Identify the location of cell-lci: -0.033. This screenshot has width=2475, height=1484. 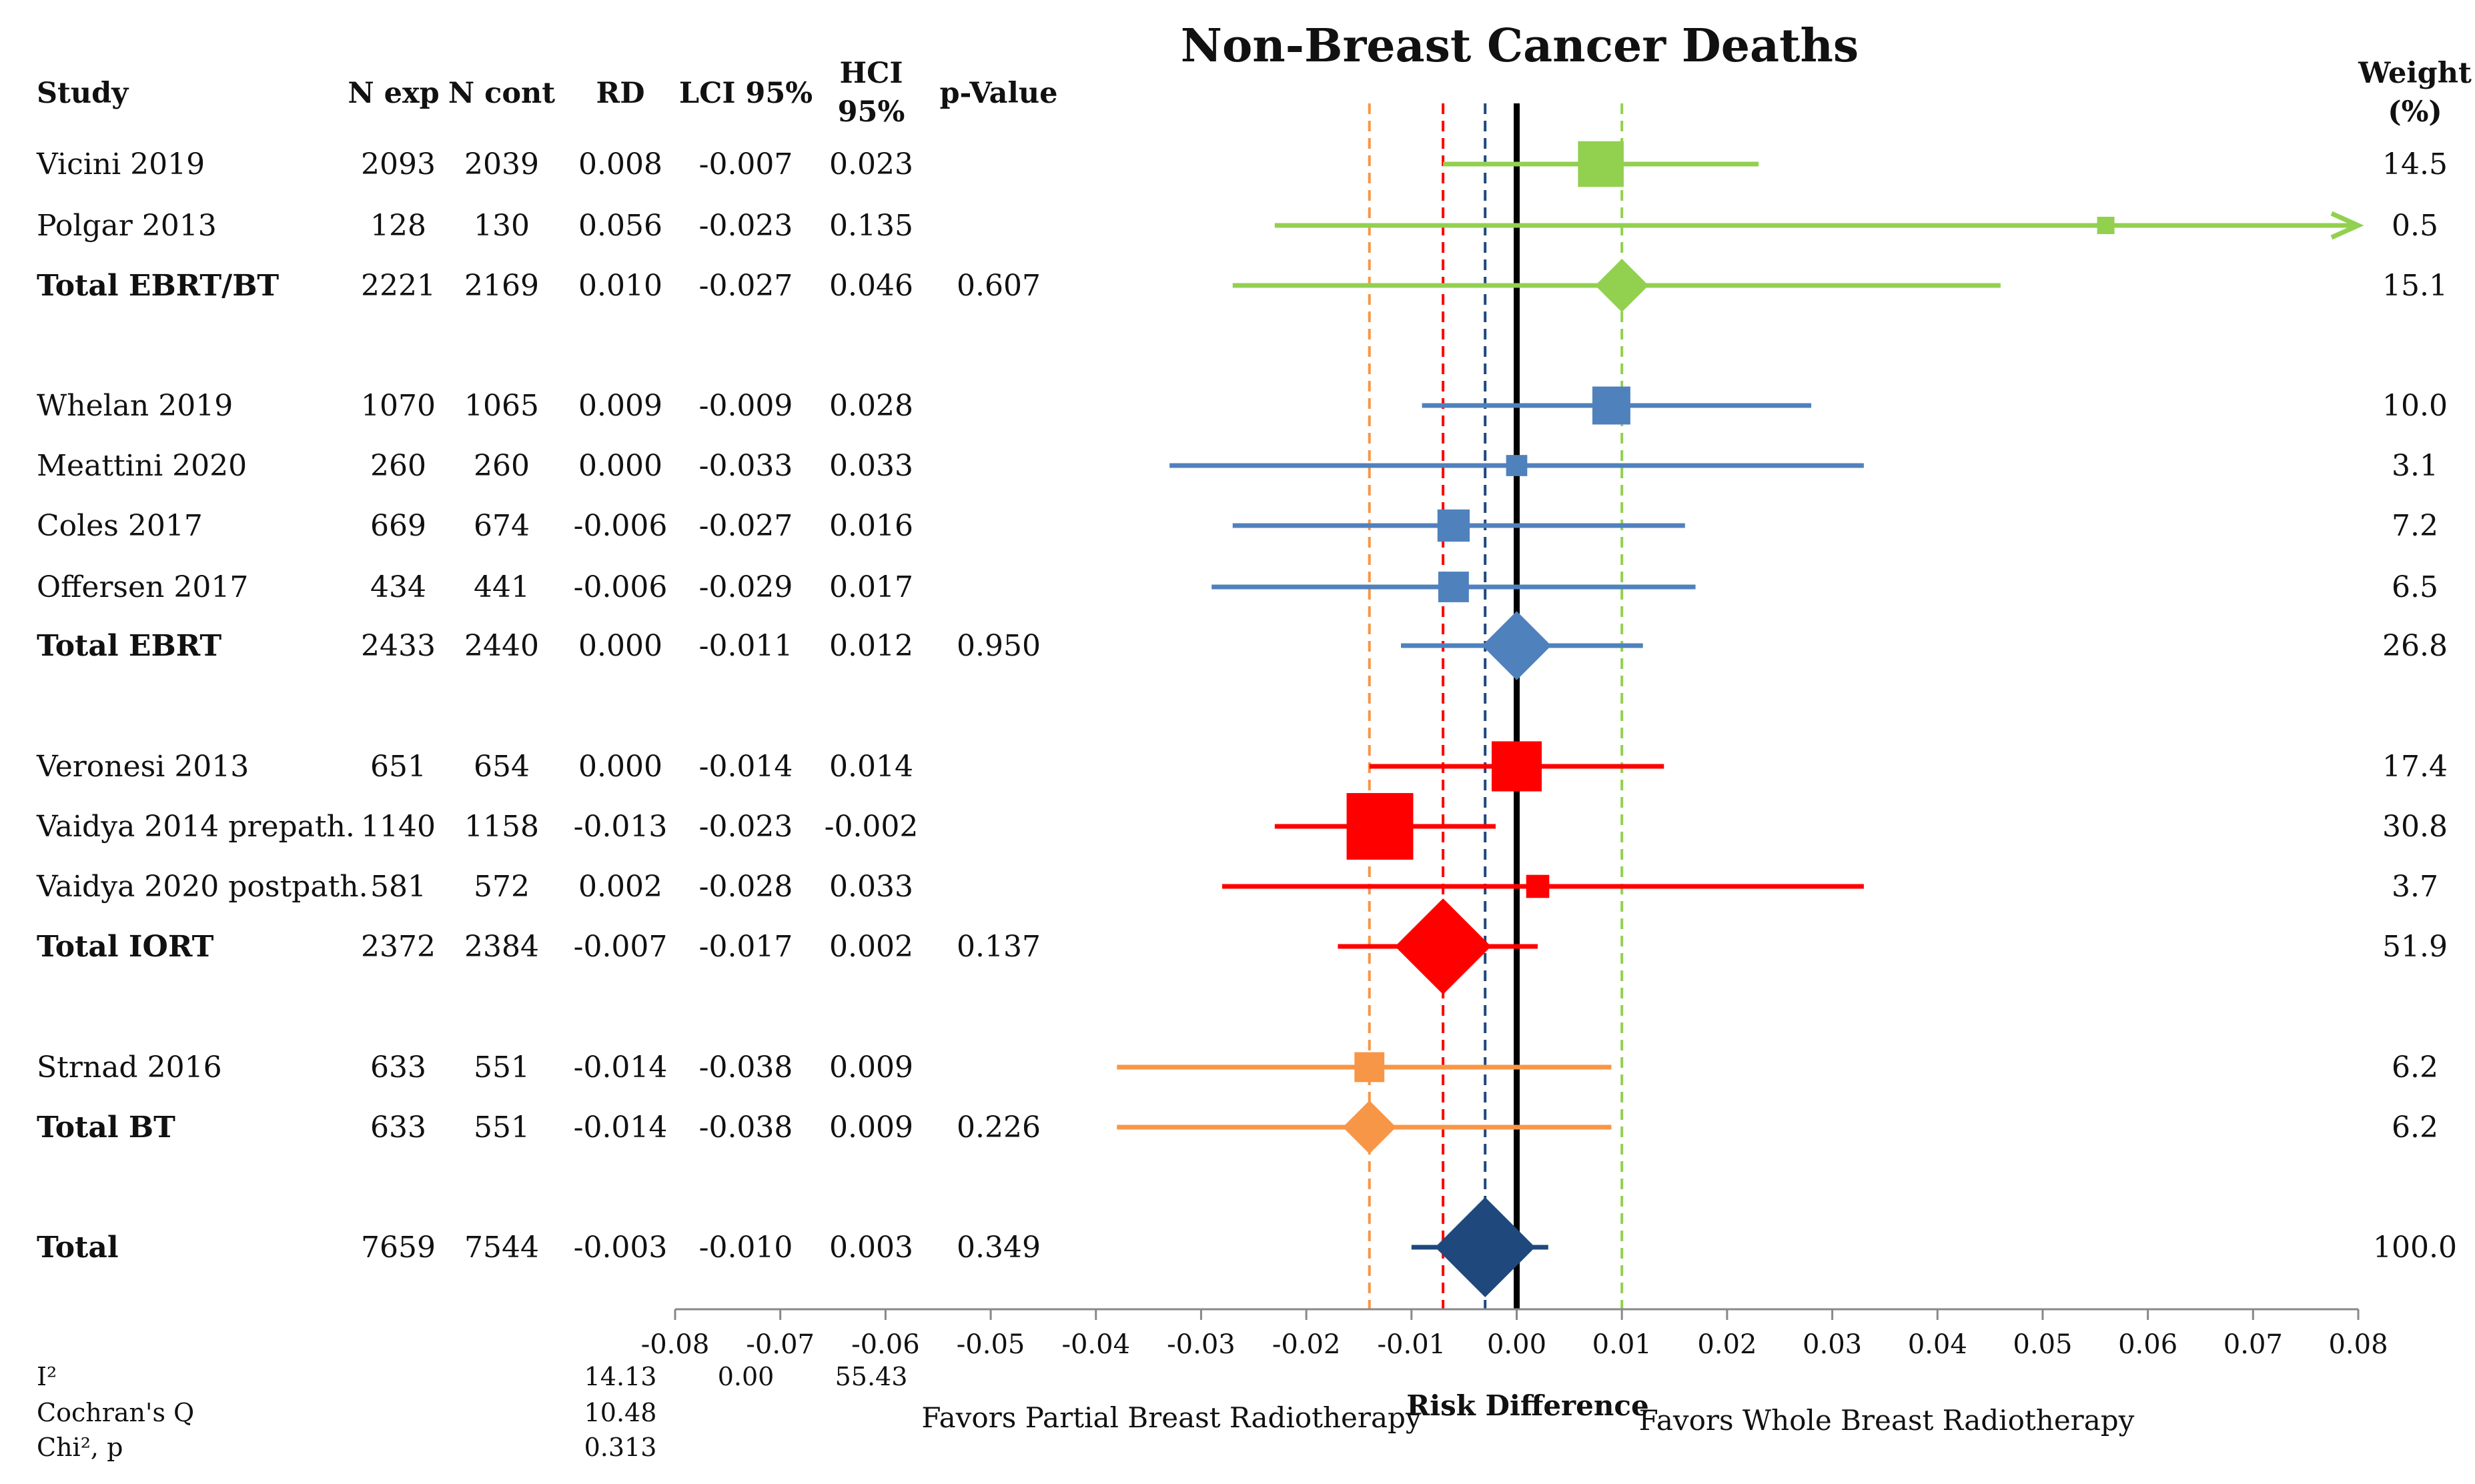
(746, 466).